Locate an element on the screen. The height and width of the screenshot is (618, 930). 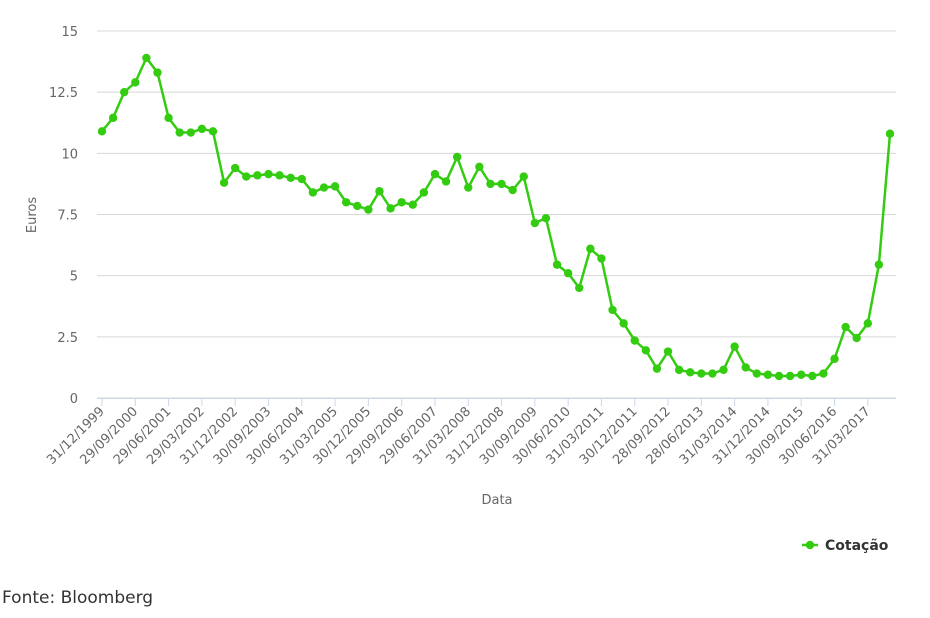
y-tick-label: 7.5 is located at coordinates (67, 216).